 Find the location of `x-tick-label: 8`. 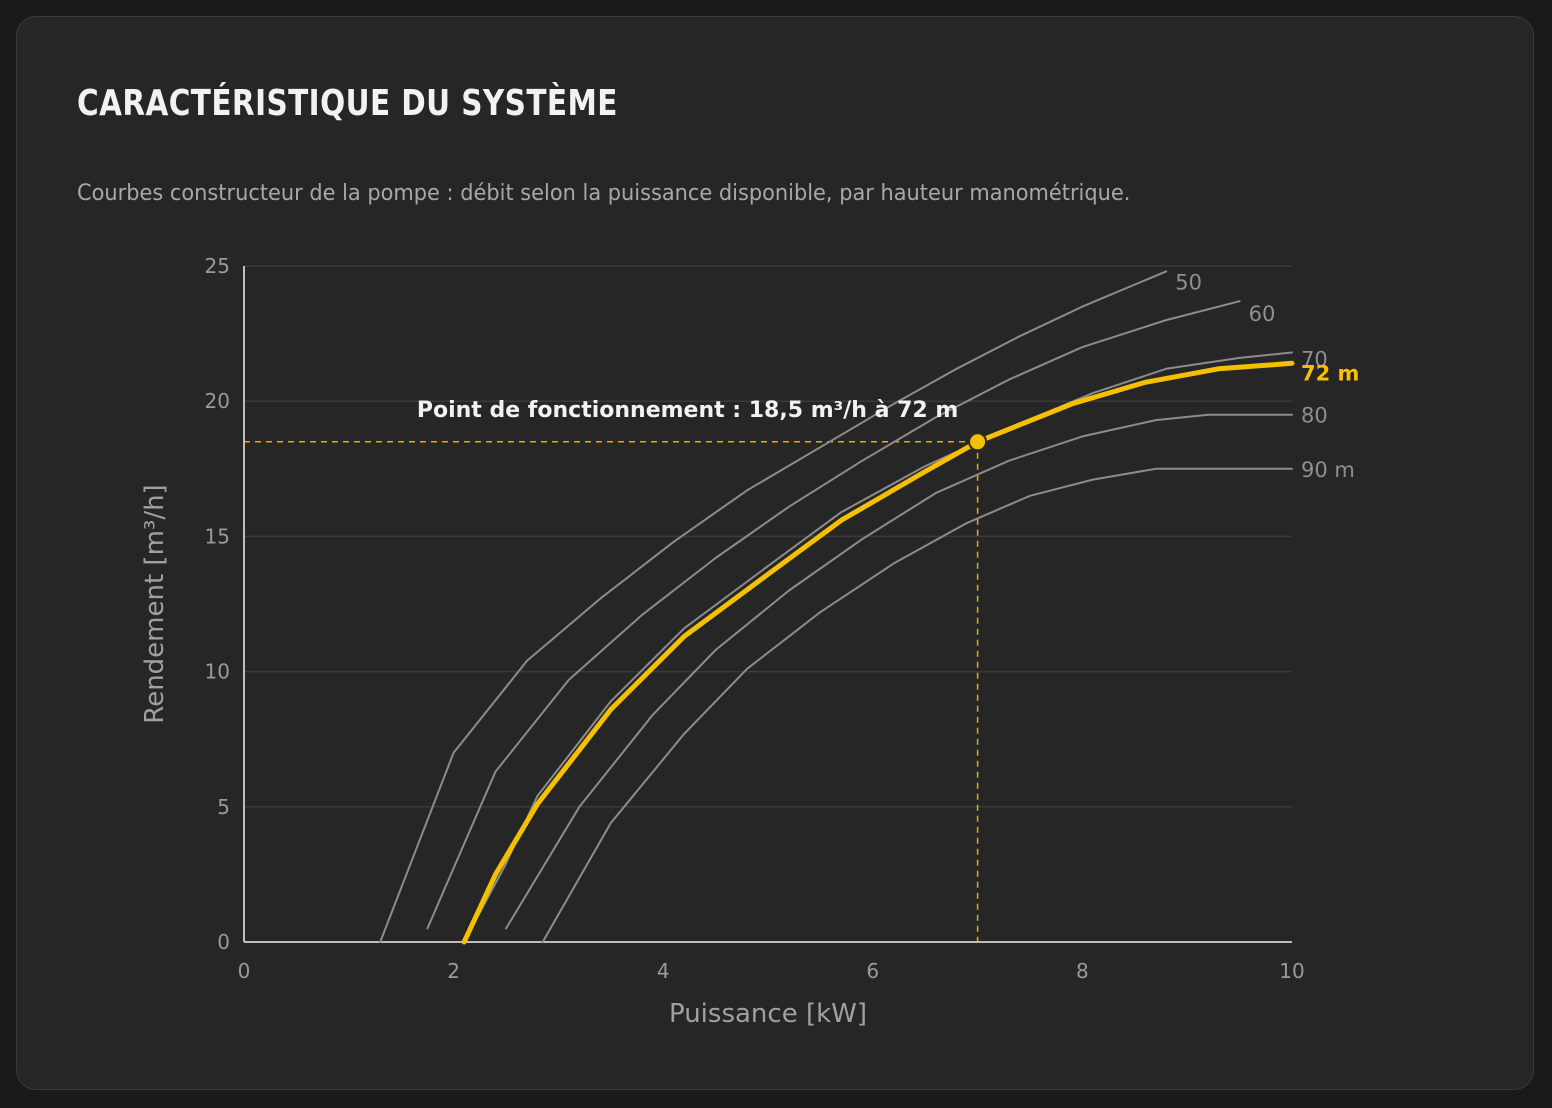

x-tick-label: 8 is located at coordinates (1082, 971).